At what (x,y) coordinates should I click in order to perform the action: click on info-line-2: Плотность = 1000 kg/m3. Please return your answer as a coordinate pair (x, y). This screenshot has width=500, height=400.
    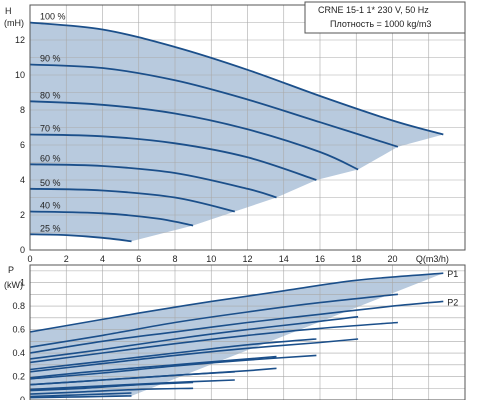
    Looking at the image, I should click on (380, 24).